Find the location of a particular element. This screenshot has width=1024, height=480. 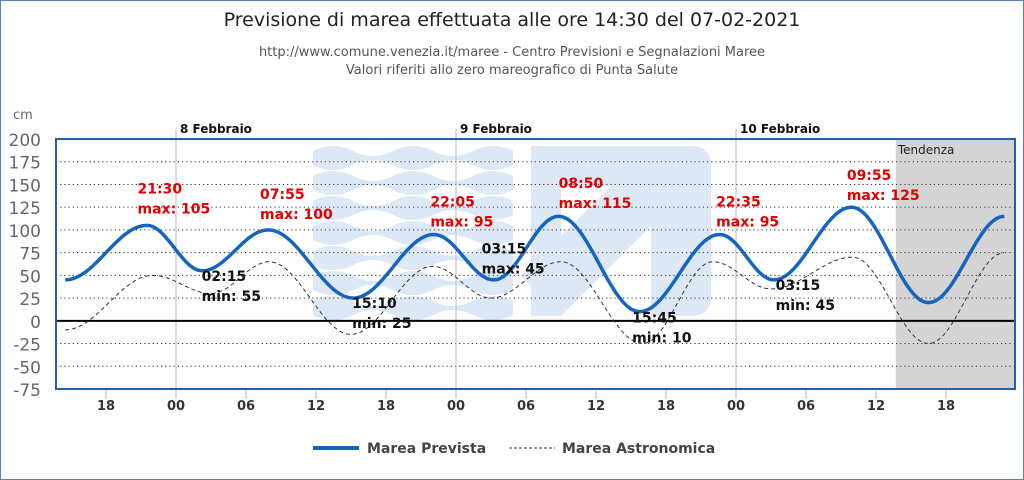

watermark-arrow-icon is located at coordinates (616, 231).